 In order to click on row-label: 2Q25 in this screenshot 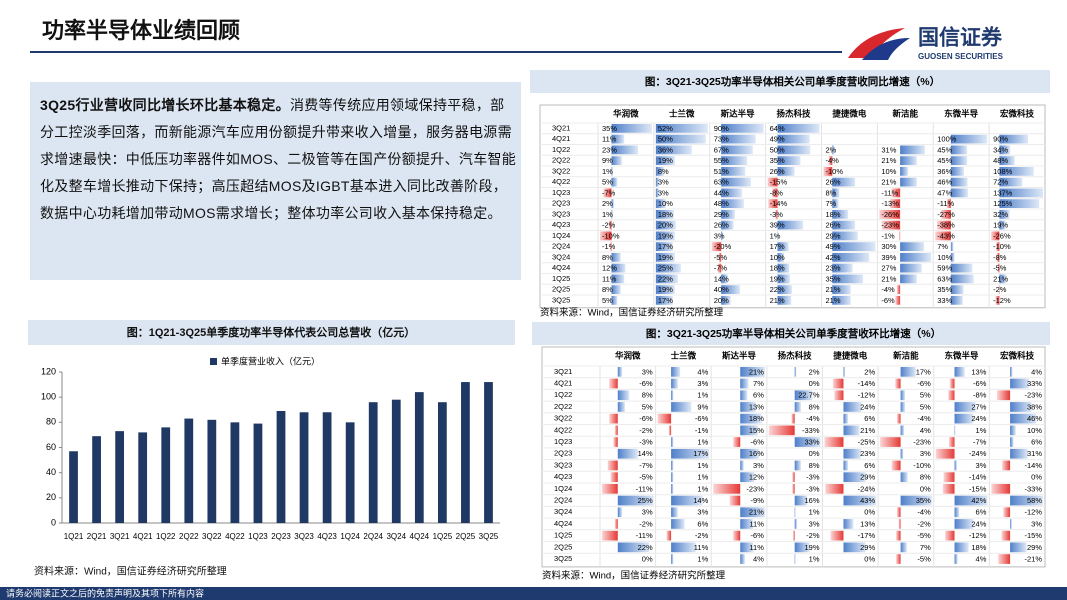, I will do `click(561, 289)`.